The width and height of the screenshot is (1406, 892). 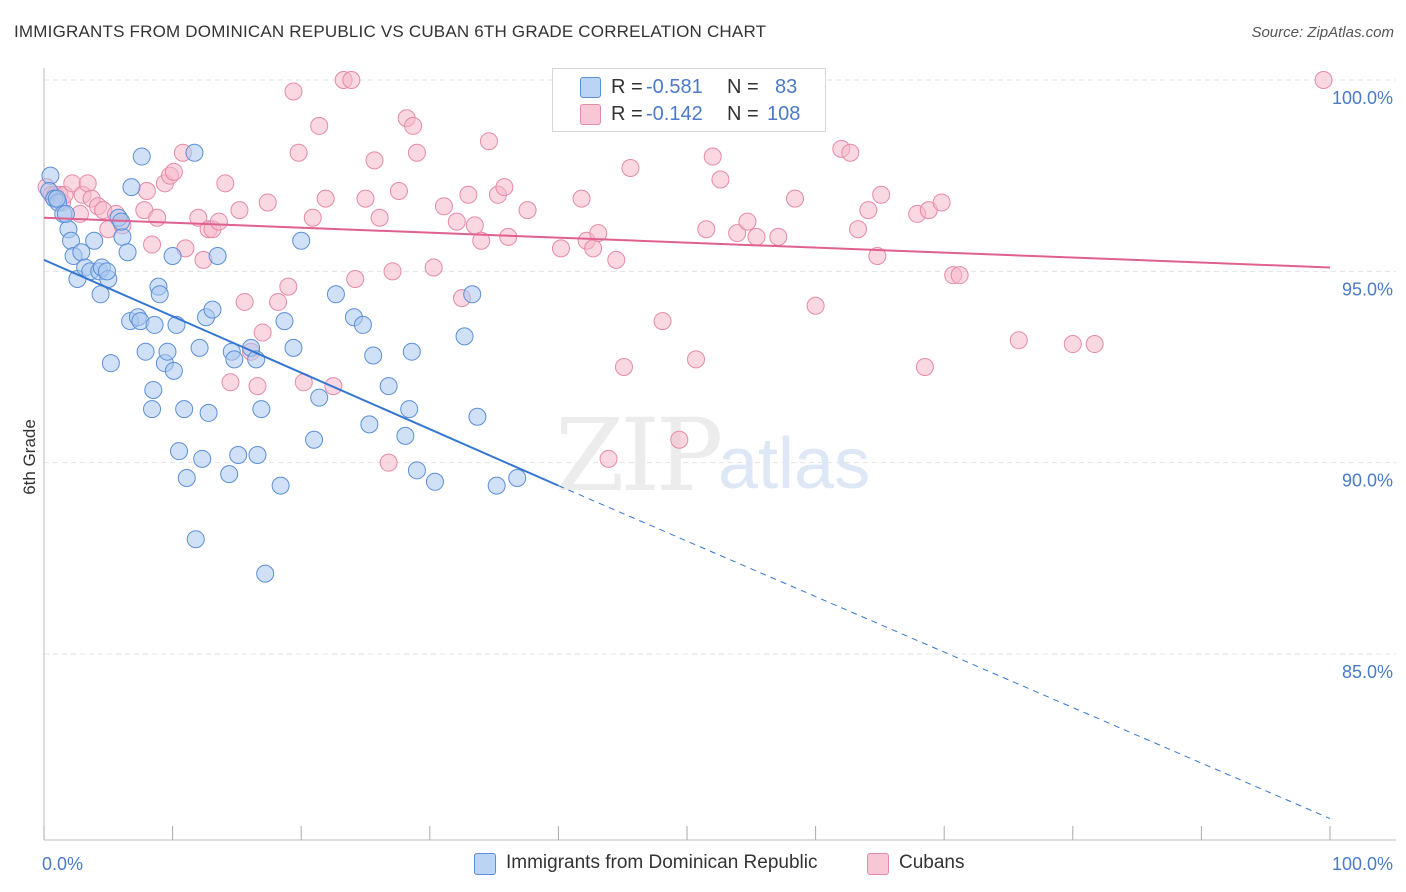 I want to click on y-tick-label: 90.0%, so click(x=1367, y=481).